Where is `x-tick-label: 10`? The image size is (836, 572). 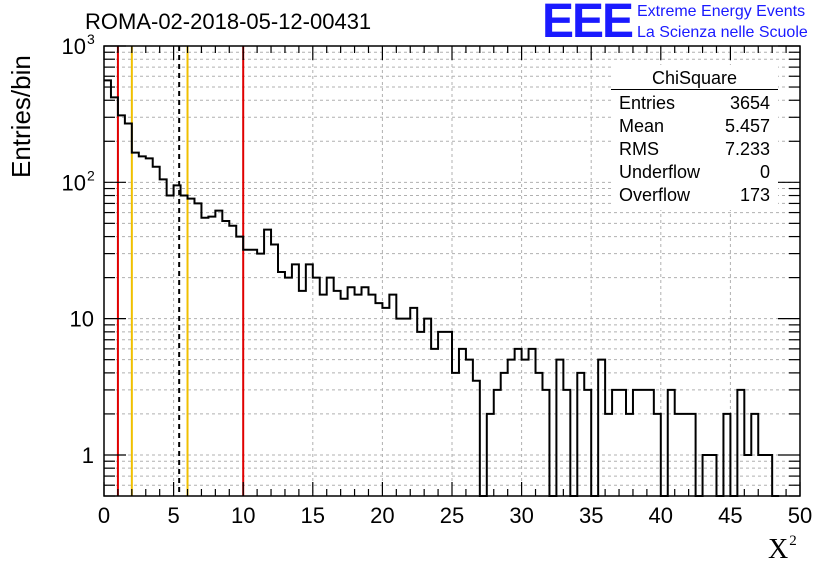 x-tick-label: 10 is located at coordinates (243, 515).